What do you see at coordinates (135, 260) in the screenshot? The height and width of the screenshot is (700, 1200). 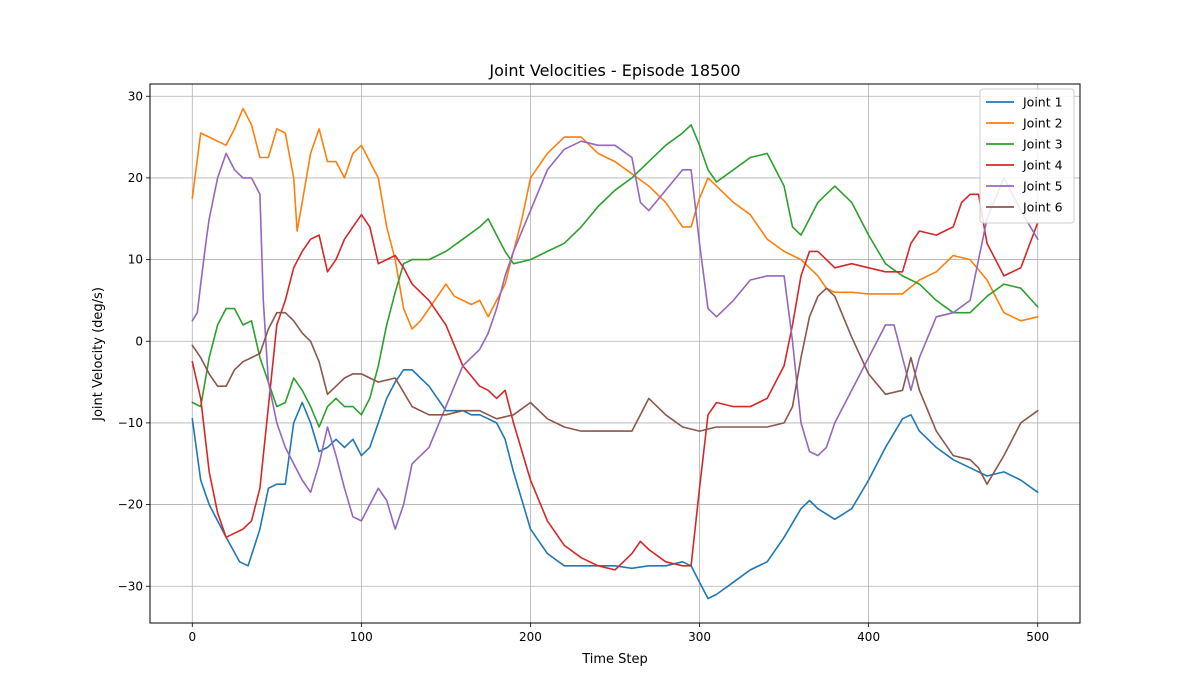 I see `y-tick-label: 10` at bounding box center [135, 260].